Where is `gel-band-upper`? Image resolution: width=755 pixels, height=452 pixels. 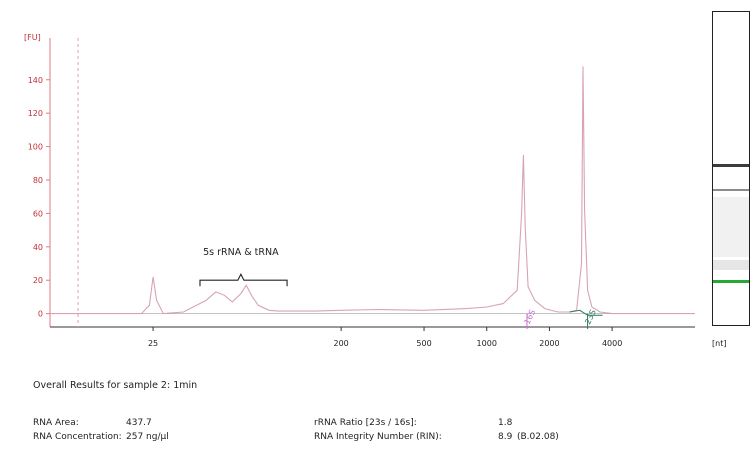
gel-band-upper is located at coordinates (731, 165).